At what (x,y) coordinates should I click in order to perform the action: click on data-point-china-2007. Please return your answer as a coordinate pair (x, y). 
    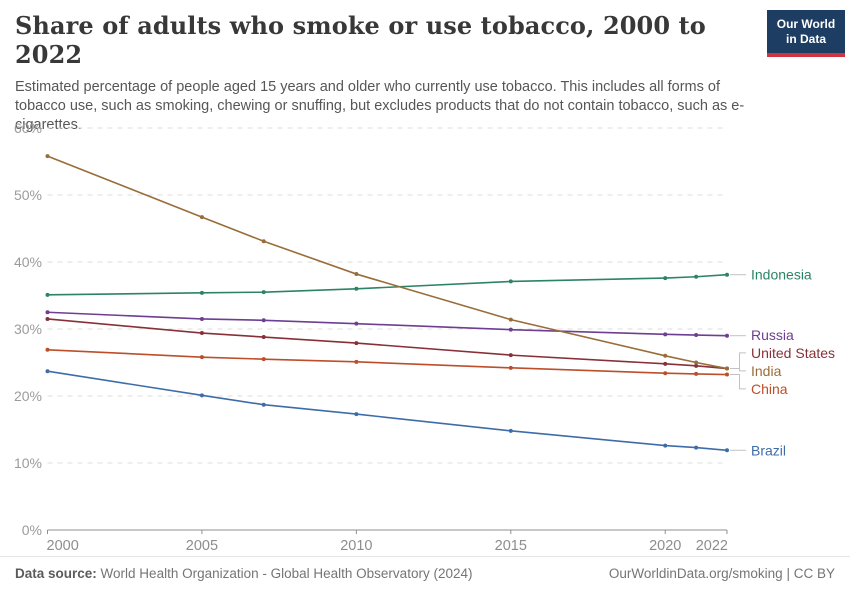
    Looking at the image, I should click on (263, 359).